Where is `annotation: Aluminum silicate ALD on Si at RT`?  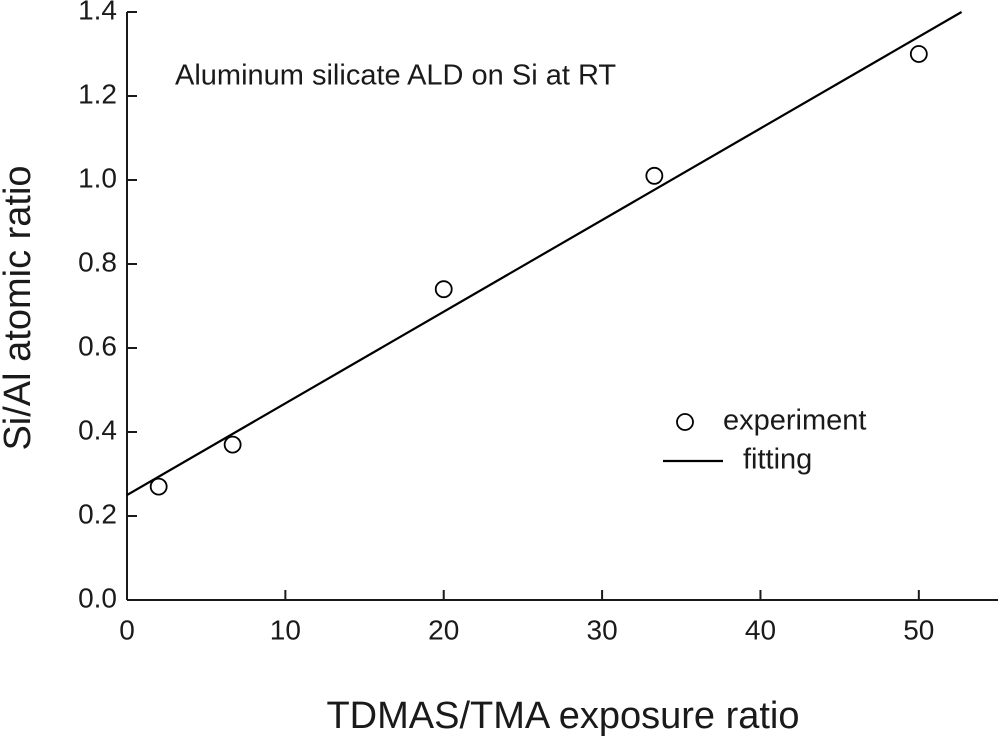 annotation: Aluminum silicate ALD on Si at RT is located at coordinates (395, 76).